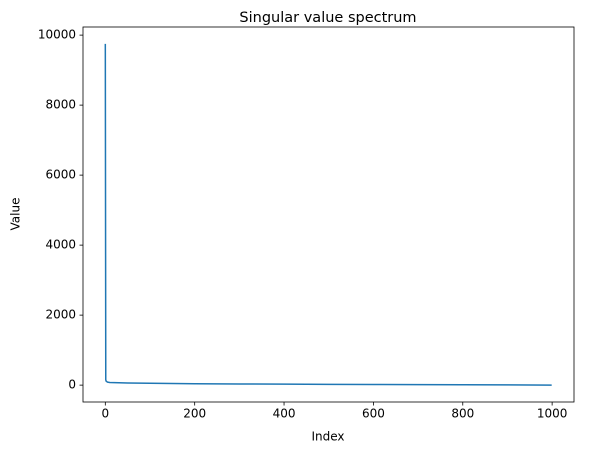 The width and height of the screenshot is (589, 455). What do you see at coordinates (60, 245) in the screenshot?
I see `y-tick-label: 4000` at bounding box center [60, 245].